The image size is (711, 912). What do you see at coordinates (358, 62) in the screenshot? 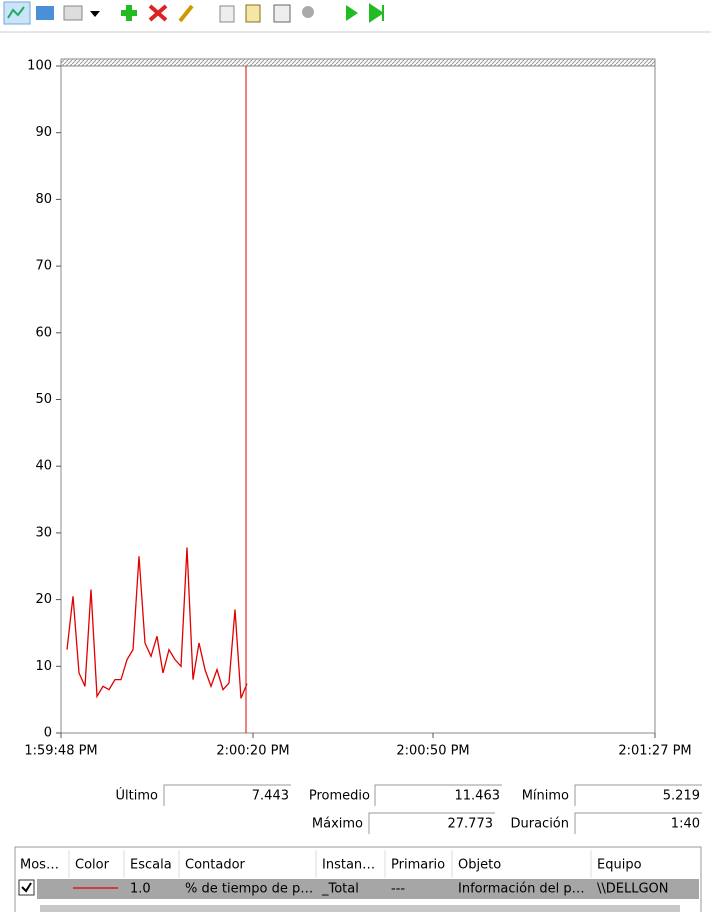
I see `hatch-band` at bounding box center [358, 62].